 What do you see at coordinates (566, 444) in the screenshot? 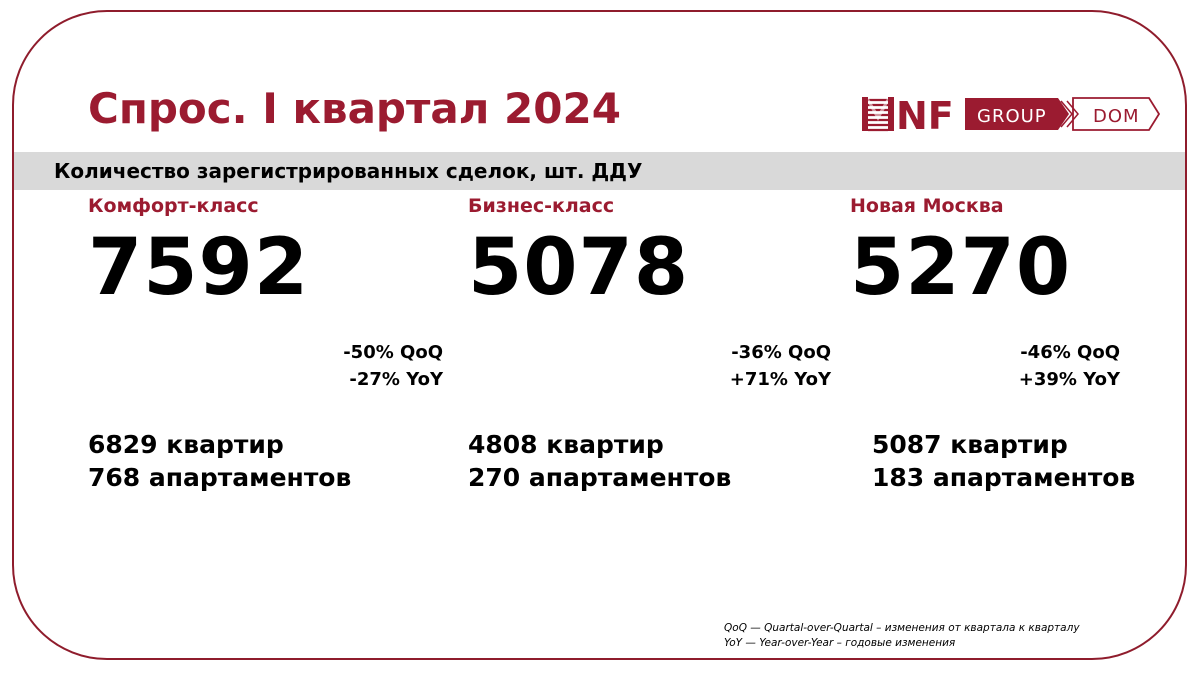
I see `apartments-count: 4808 квартир` at bounding box center [566, 444].